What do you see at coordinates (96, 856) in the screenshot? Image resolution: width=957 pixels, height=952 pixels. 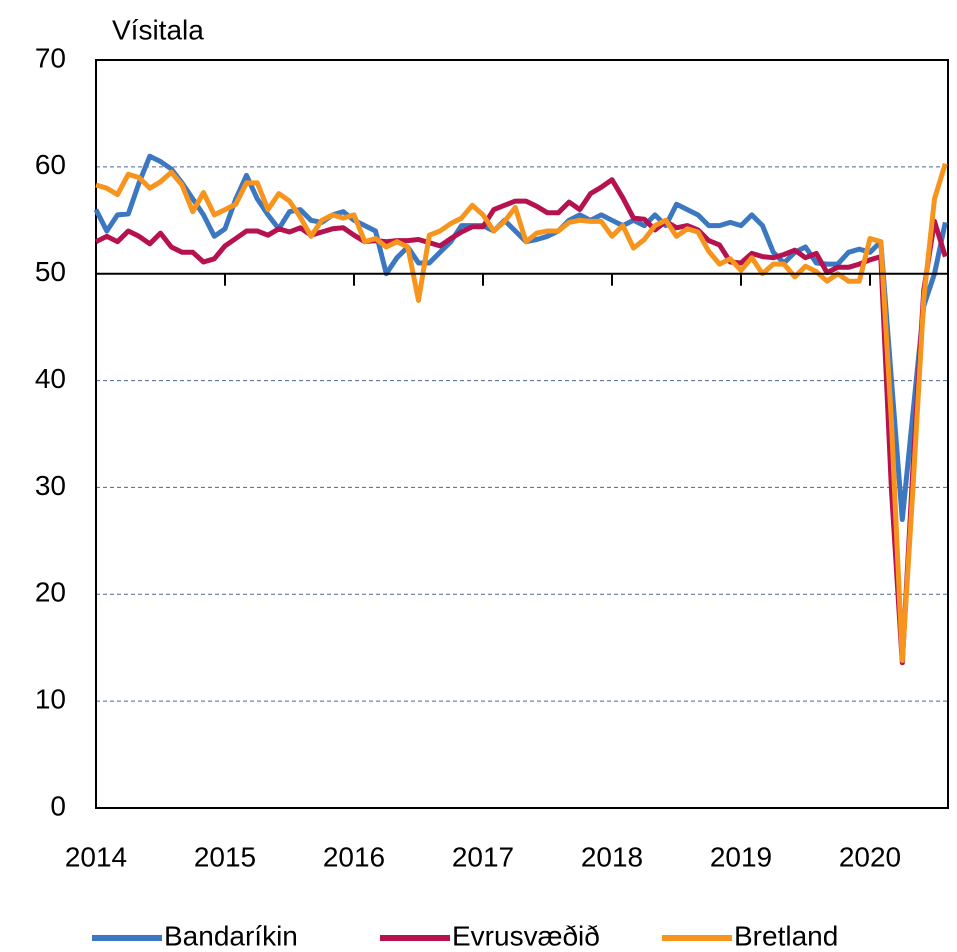 I see `x-tick-label: 2014` at bounding box center [96, 856].